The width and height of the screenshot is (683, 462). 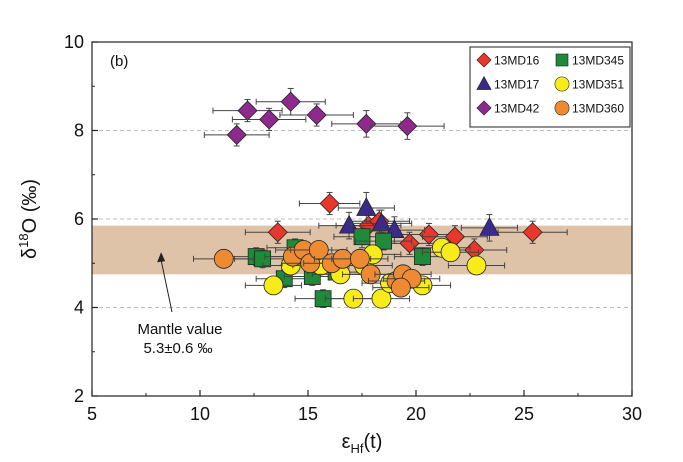 What do you see at coordinates (416, 414) in the screenshot?
I see `x-tick-label: 20` at bounding box center [416, 414].